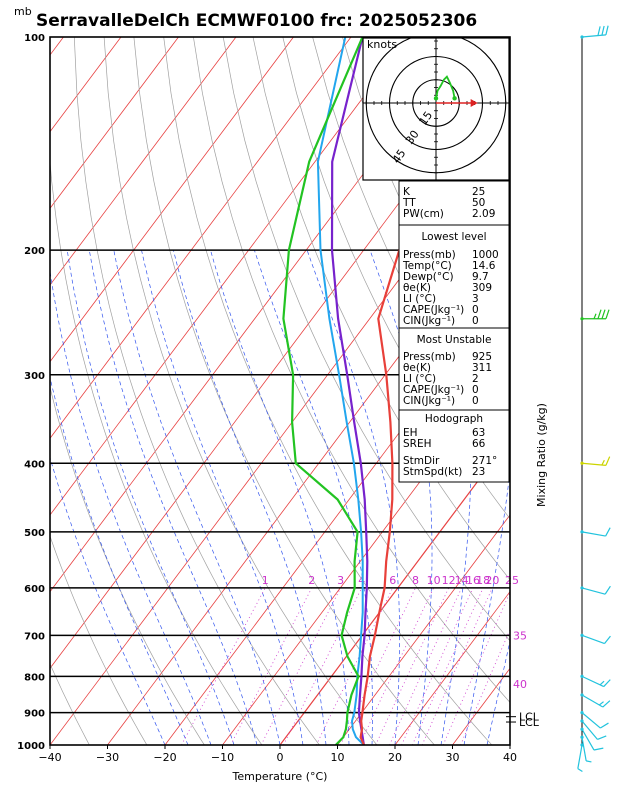  What do you see at coordinates (429, 357) in the screenshot?
I see `most-unstable-label: Press(mb)` at bounding box center [429, 357].